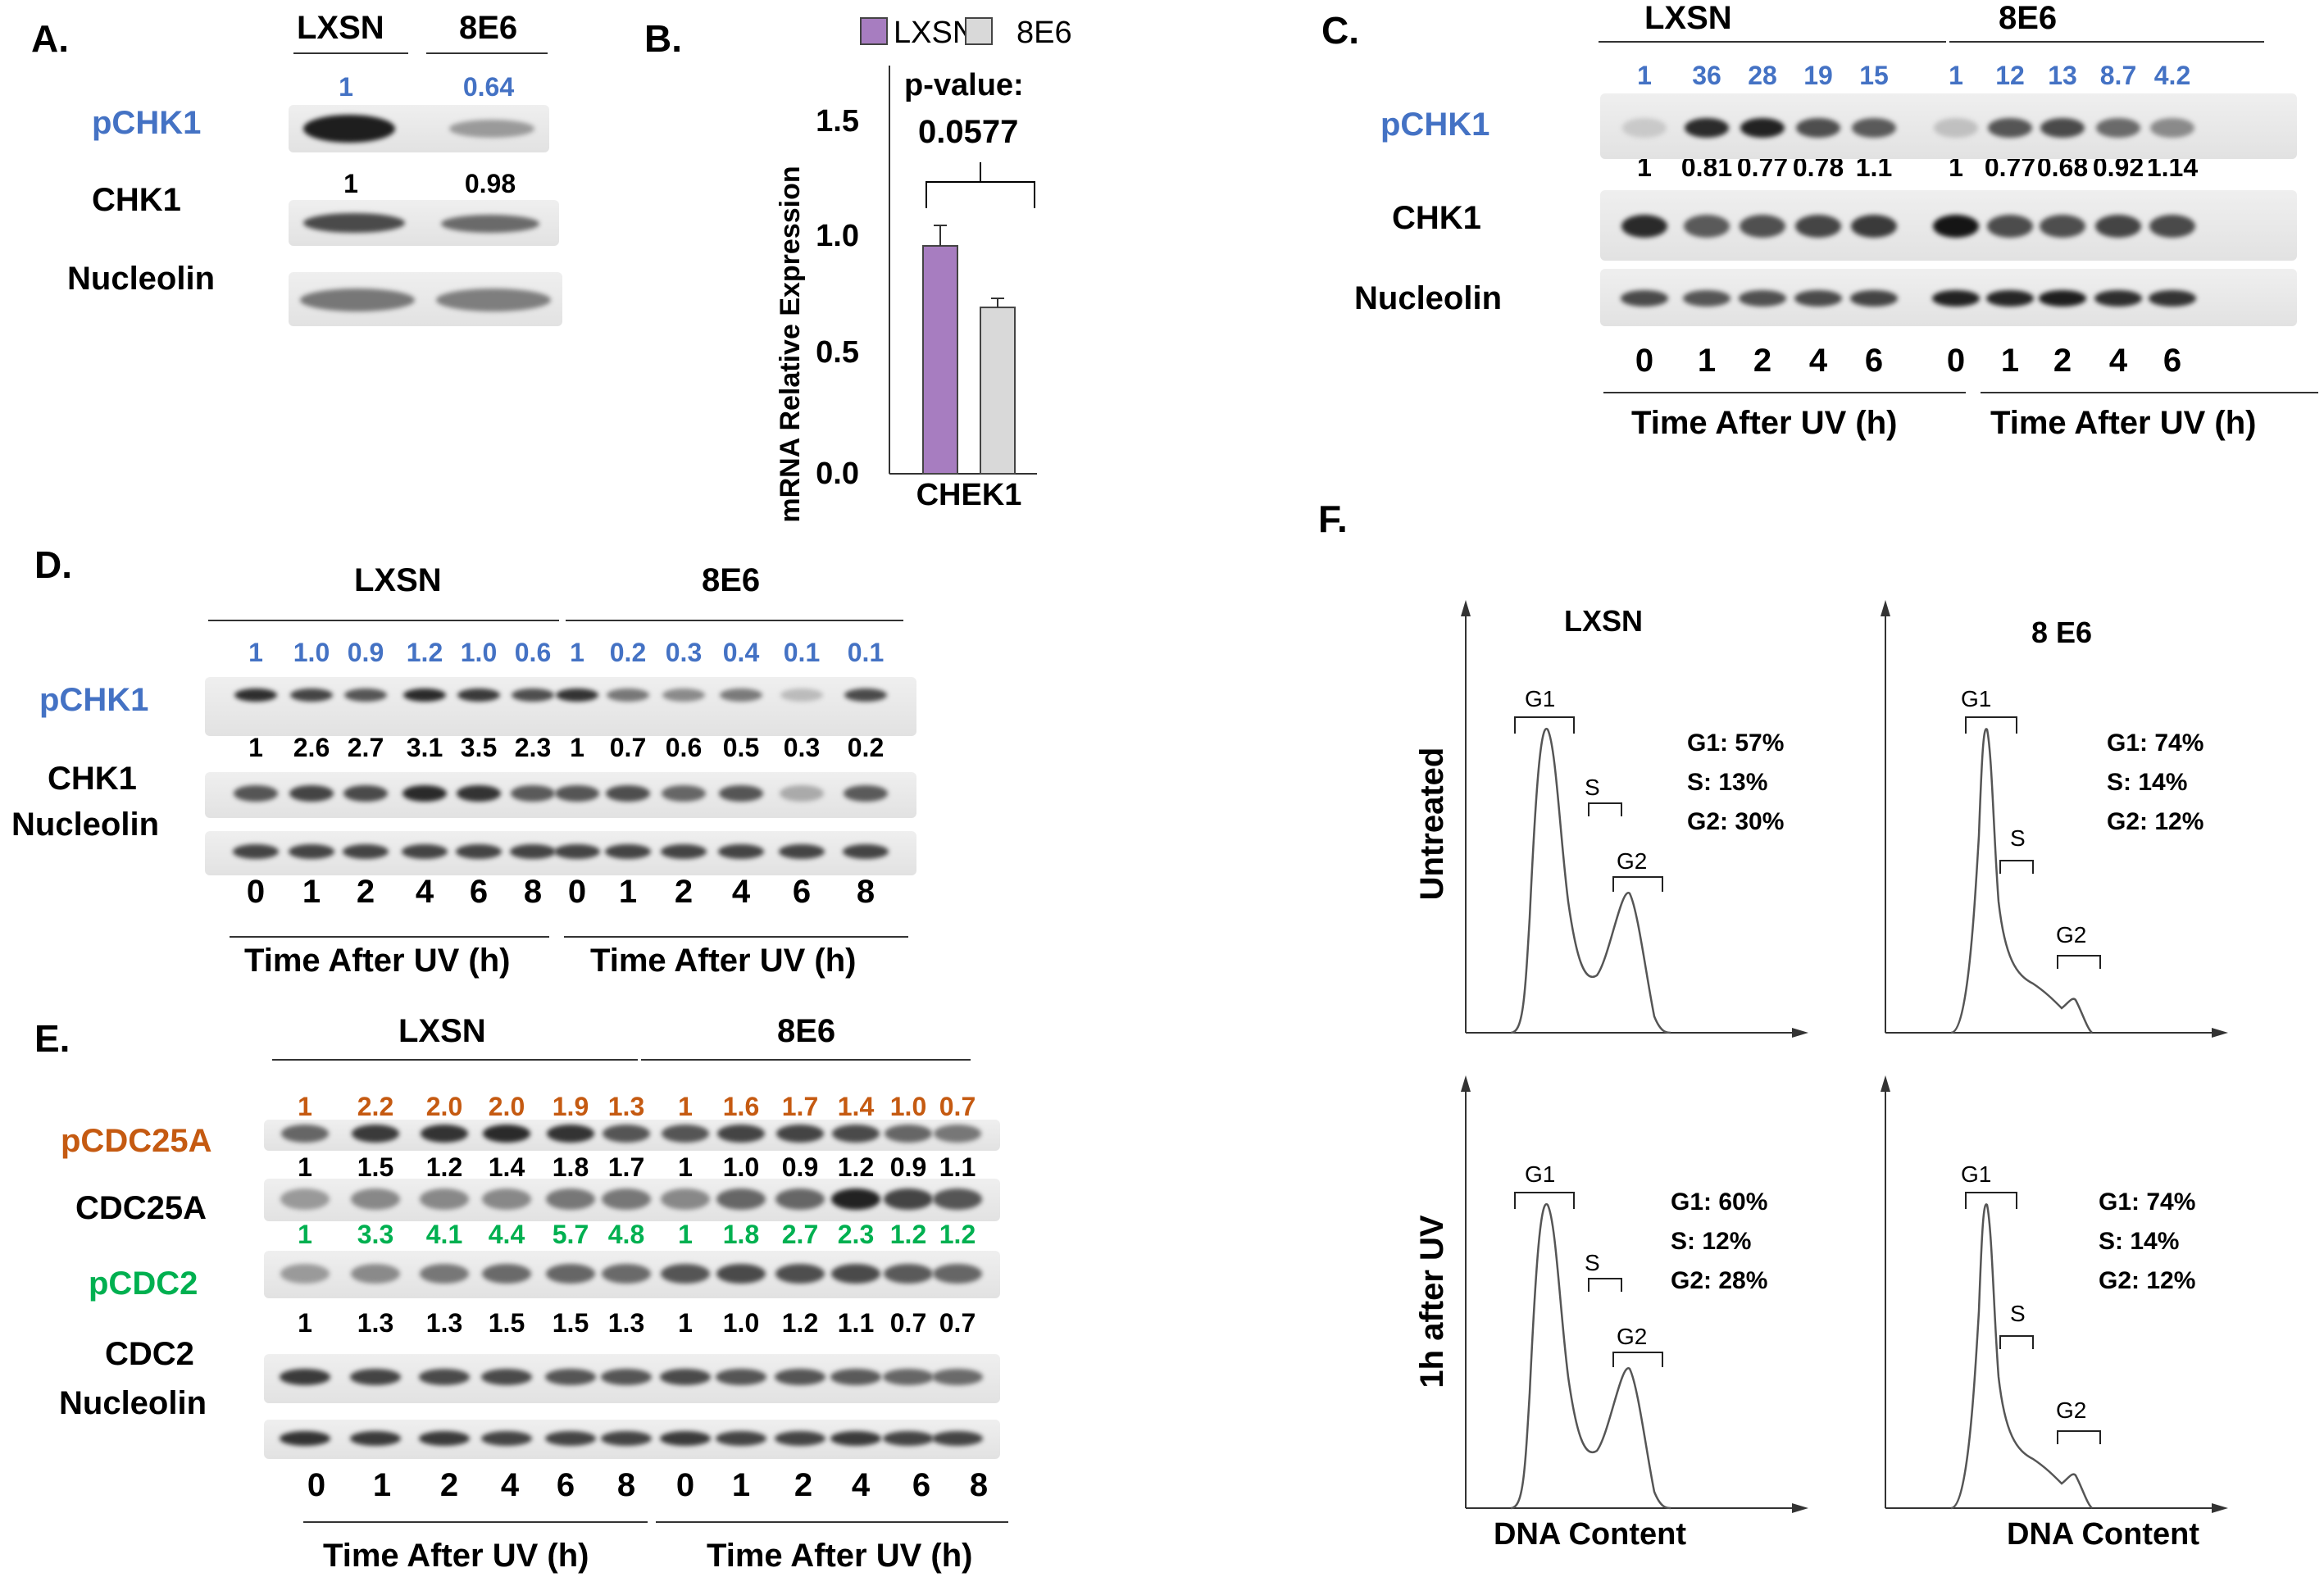 The image size is (2324, 1586). Describe the element at coordinates (311, 652) in the screenshot. I see `panel-d-pchk1-value: 1.0` at that location.